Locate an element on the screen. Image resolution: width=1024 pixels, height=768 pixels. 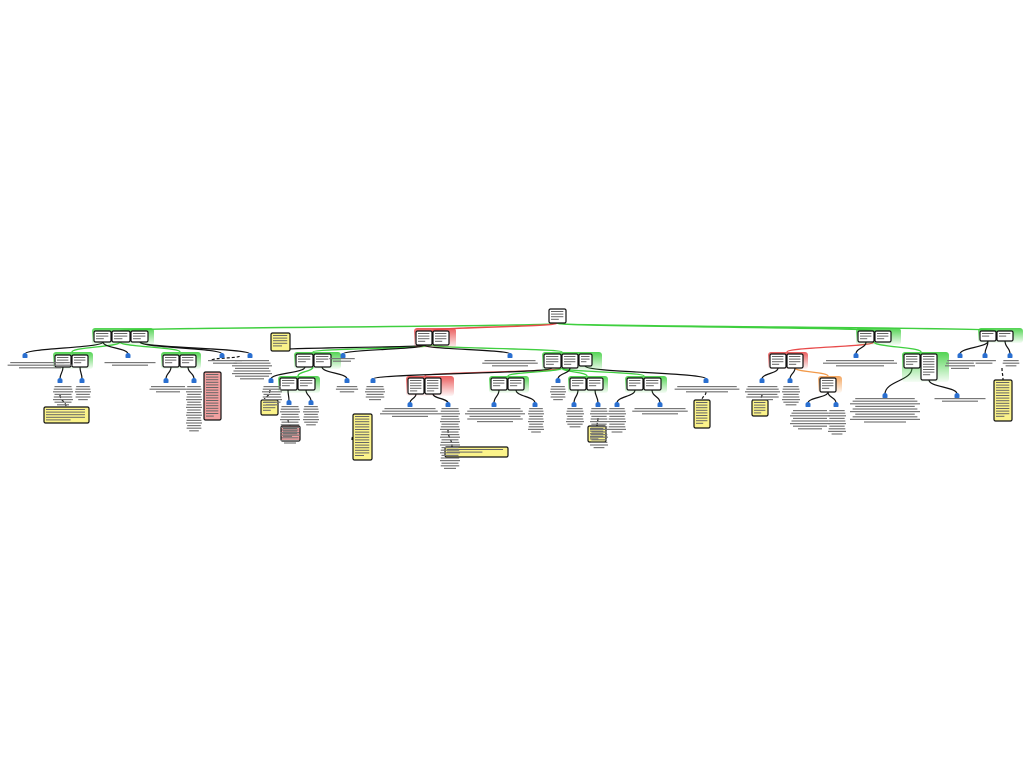
root-claim is located at coordinates (557, 316).